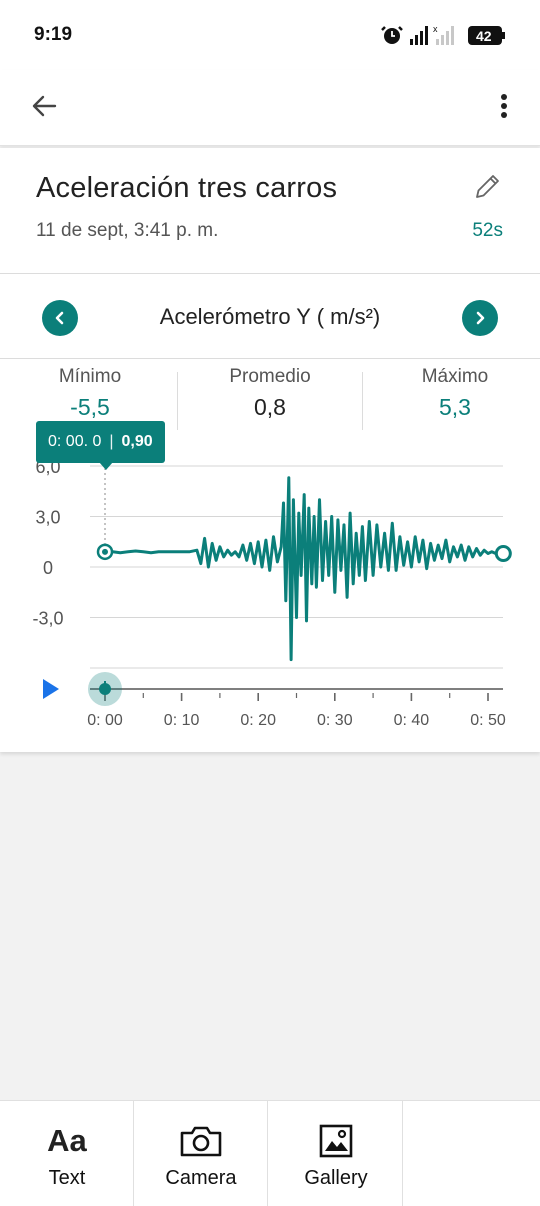 The height and width of the screenshot is (1206, 540). What do you see at coordinates (270, 108) in the screenshot?
I see `app-bar` at bounding box center [270, 108].